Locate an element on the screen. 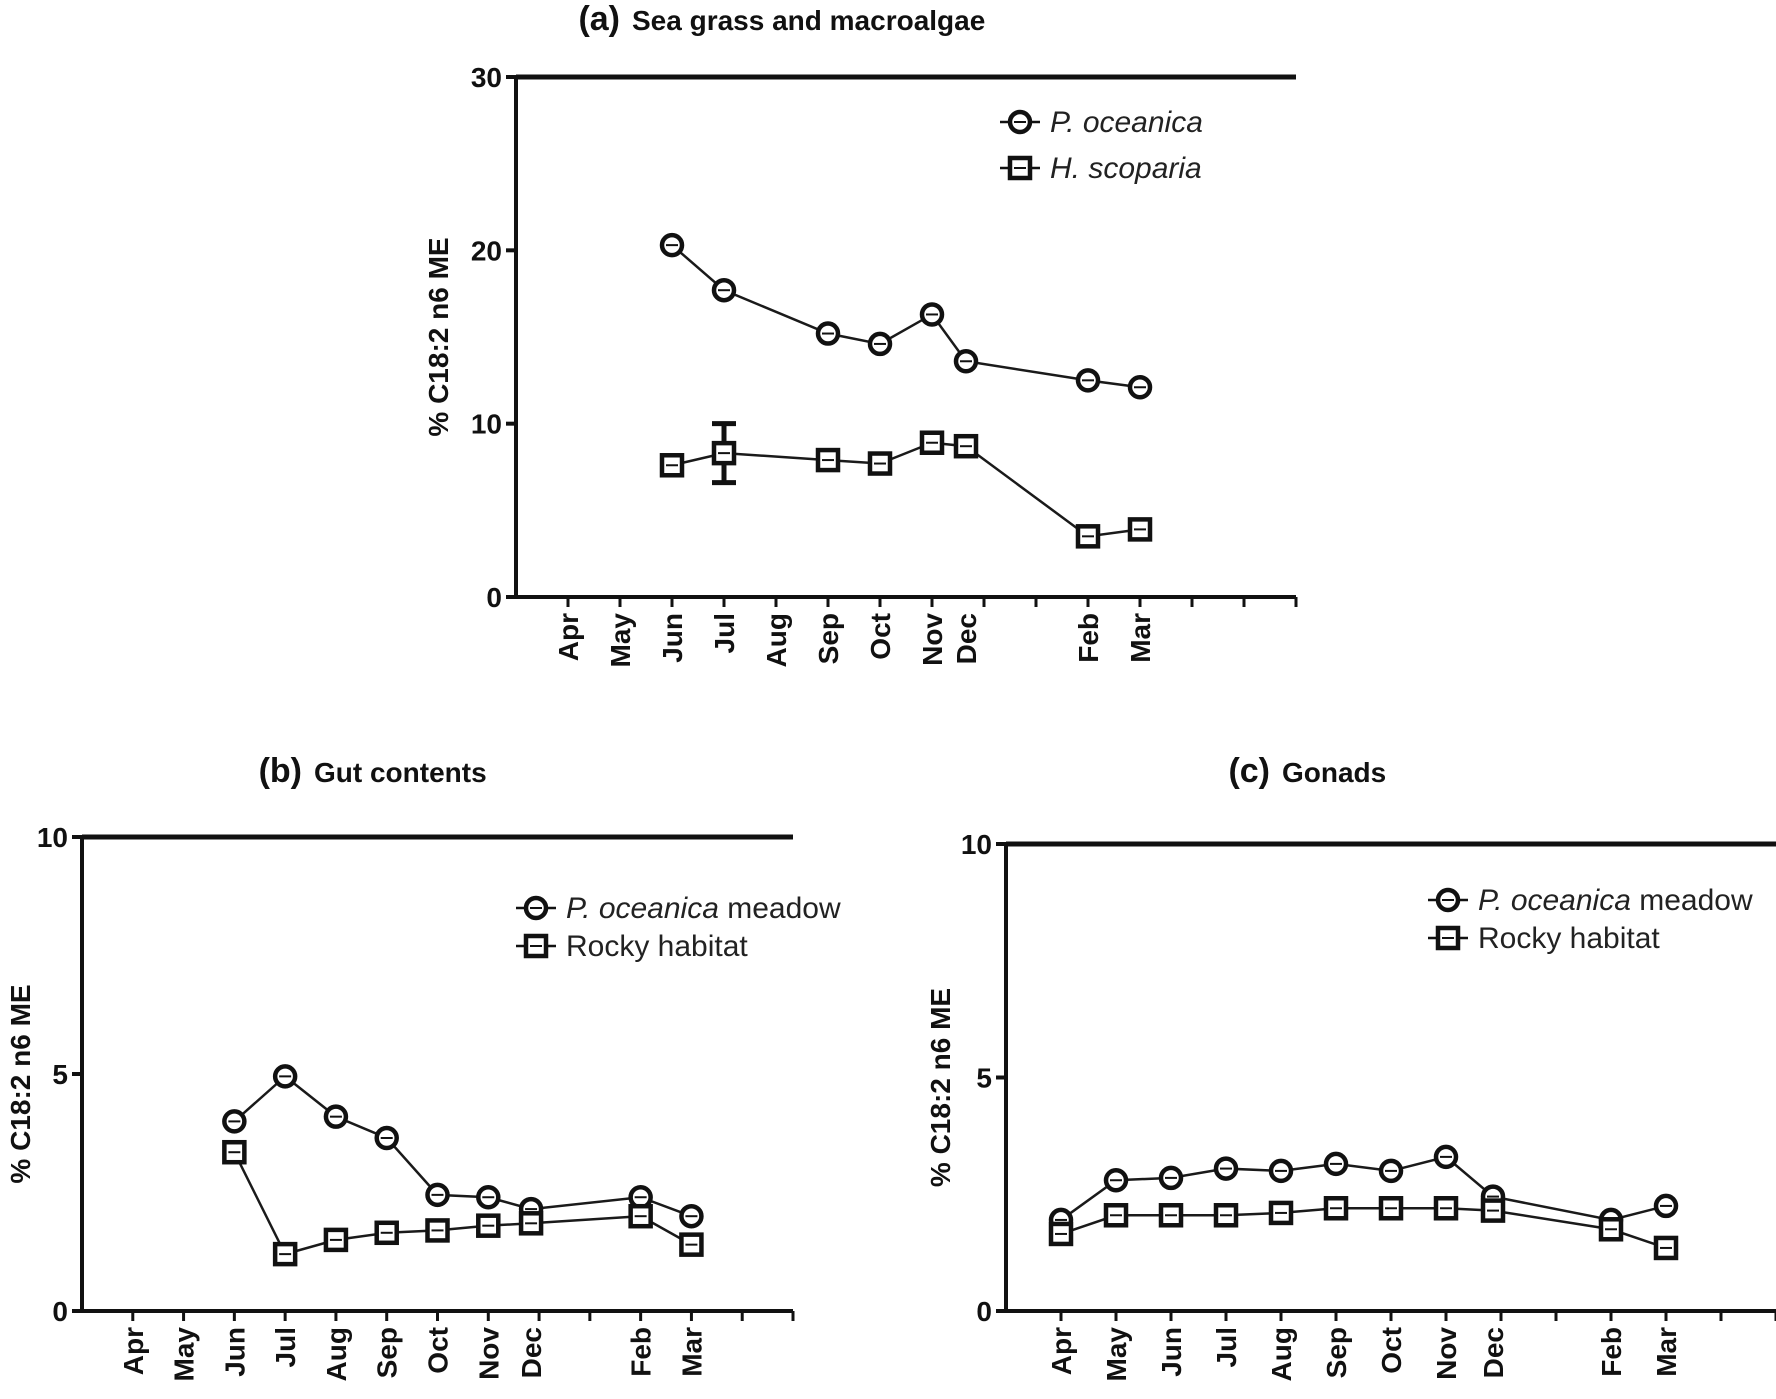 This screenshot has height=1399, width=1776. legend-label: P. oceanica is located at coordinates (1126, 122).